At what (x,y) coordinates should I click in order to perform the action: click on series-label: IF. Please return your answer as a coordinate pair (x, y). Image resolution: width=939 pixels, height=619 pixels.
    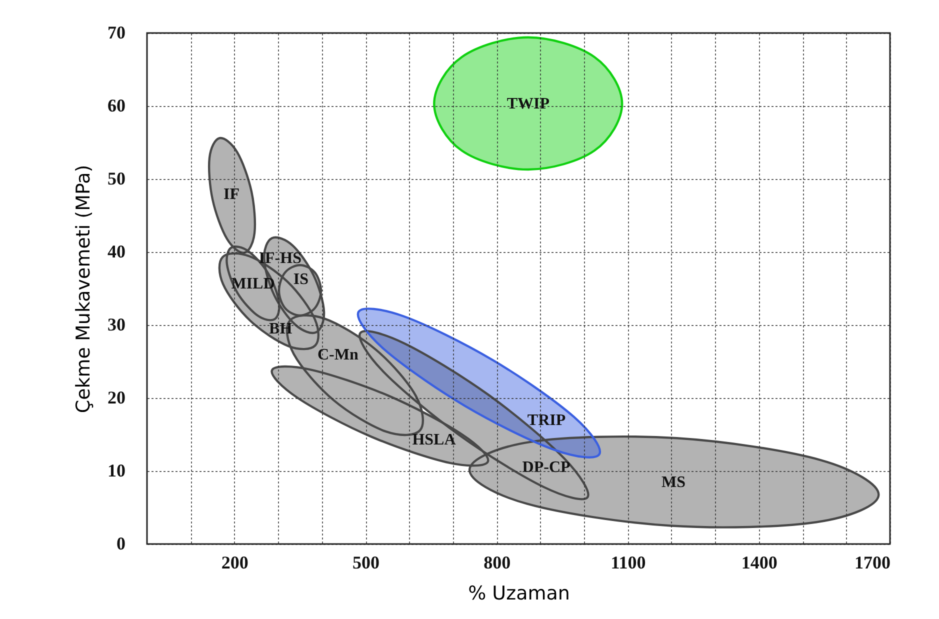
    Looking at the image, I should click on (232, 195).